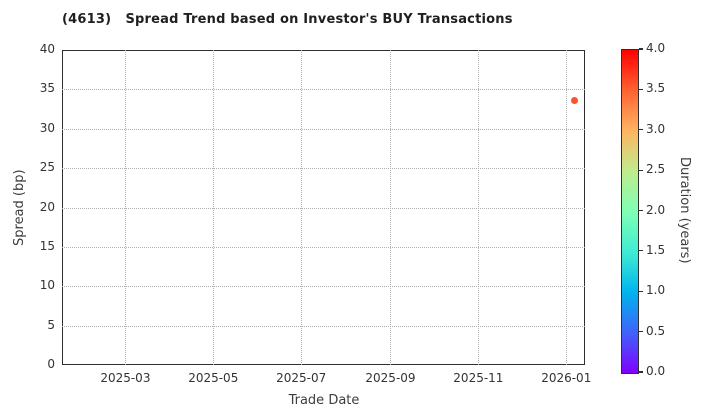  I want to click on colorbar-tick-label: 0.0, so click(656, 371).